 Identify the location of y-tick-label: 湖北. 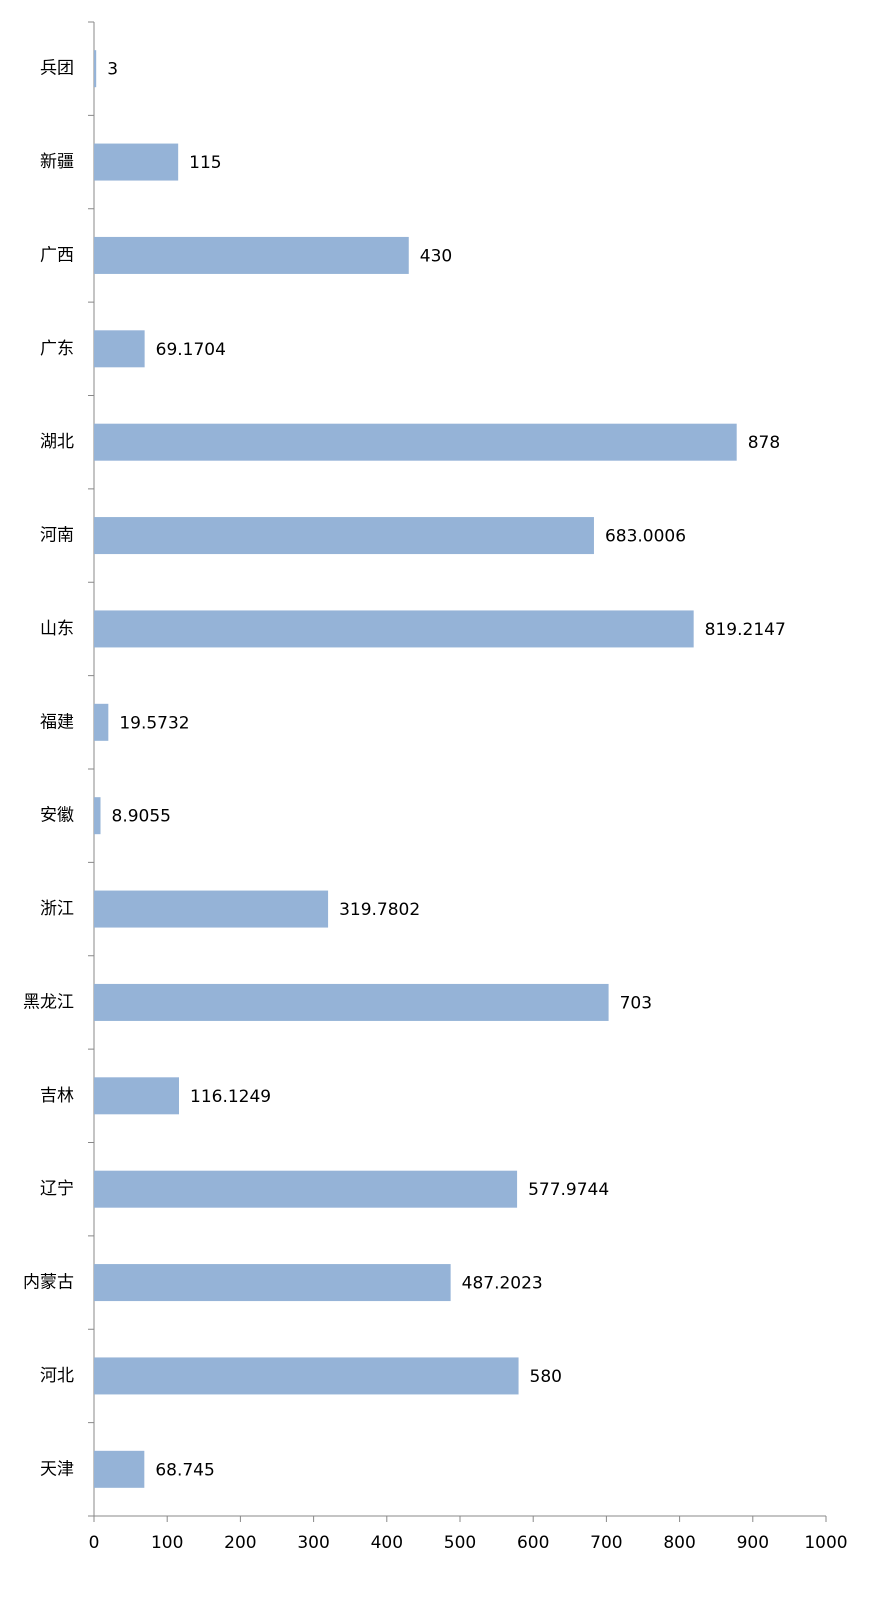
(57, 442).